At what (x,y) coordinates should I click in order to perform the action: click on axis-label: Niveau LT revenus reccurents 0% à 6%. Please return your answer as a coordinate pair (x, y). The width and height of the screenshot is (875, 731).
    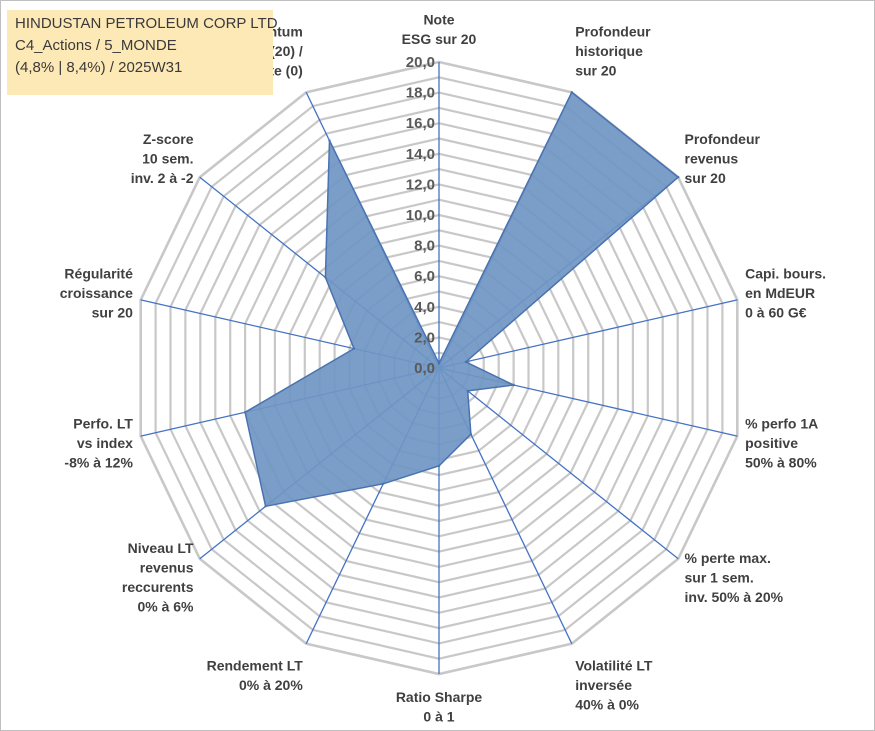
    Looking at the image, I should click on (158, 577).